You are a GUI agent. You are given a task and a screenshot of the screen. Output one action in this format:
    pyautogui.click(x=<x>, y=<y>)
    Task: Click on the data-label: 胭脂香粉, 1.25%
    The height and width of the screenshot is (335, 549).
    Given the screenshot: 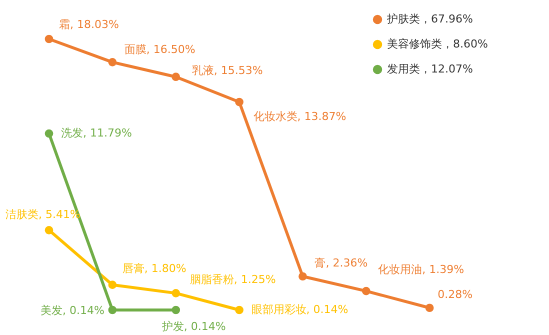 What is the action you would take?
    pyautogui.click(x=233, y=279)
    